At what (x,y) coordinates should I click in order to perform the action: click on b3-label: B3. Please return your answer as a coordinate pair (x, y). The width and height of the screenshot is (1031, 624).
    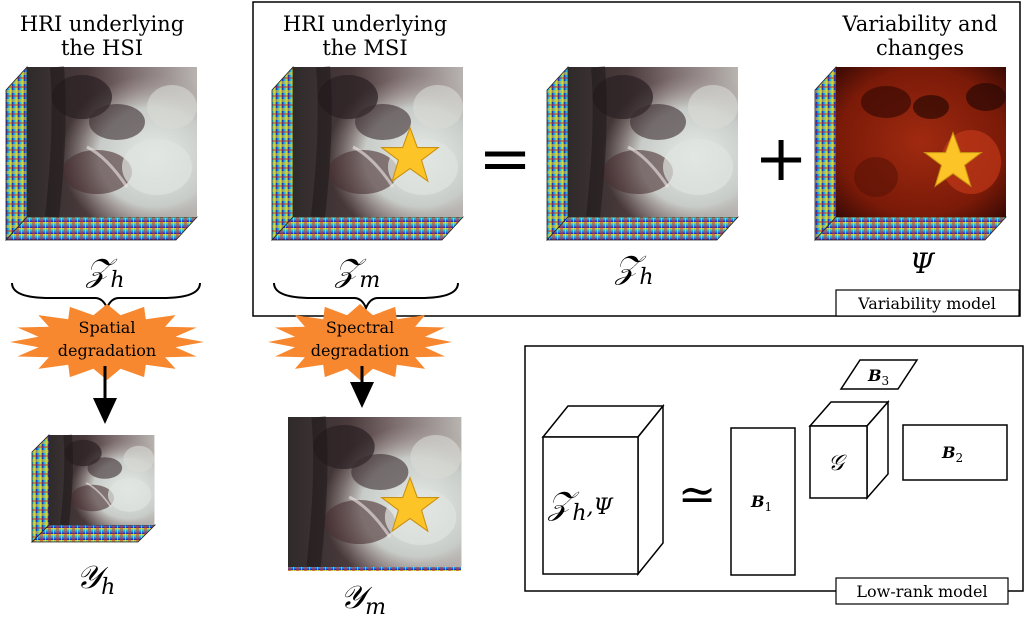
    Looking at the image, I should click on (878, 377).